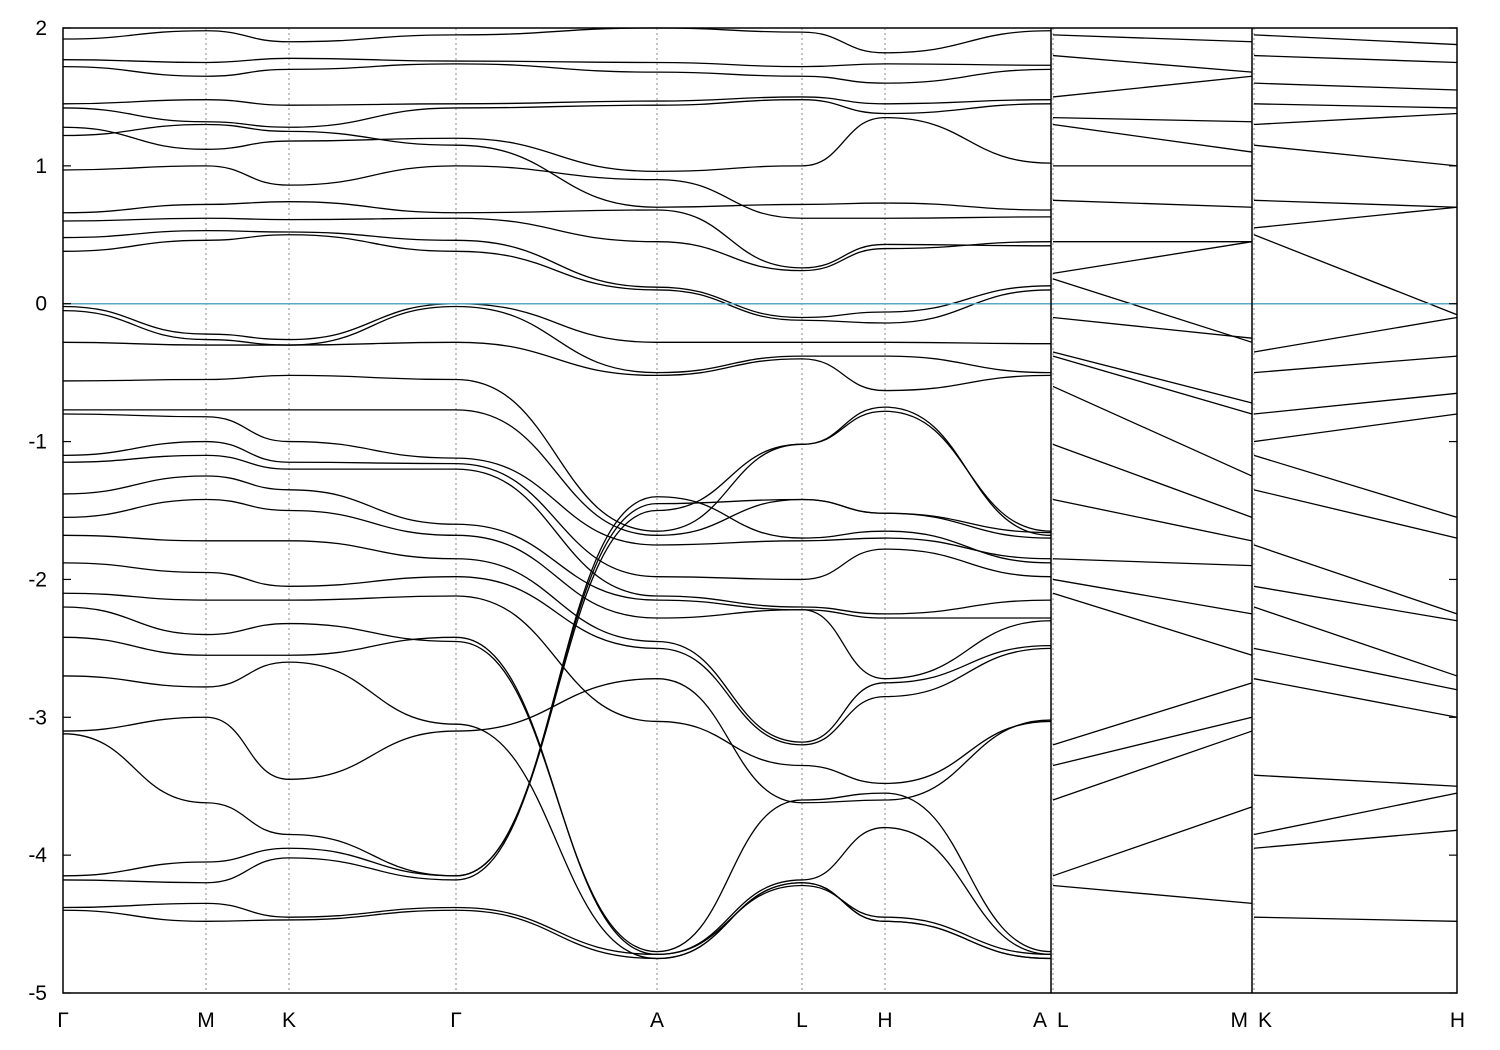  I want to click on kpoint-label-7: A, so click(1040, 1020).